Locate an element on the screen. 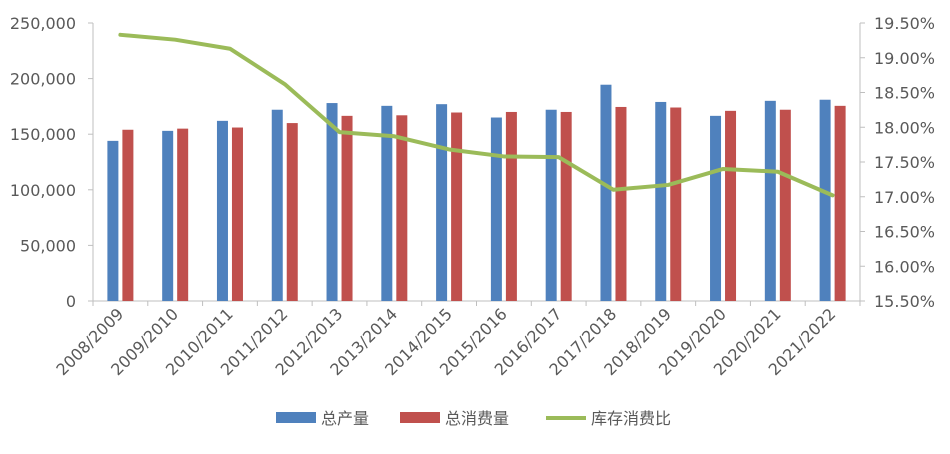  y-left-tick-label: 50,000 is located at coordinates (48, 245).